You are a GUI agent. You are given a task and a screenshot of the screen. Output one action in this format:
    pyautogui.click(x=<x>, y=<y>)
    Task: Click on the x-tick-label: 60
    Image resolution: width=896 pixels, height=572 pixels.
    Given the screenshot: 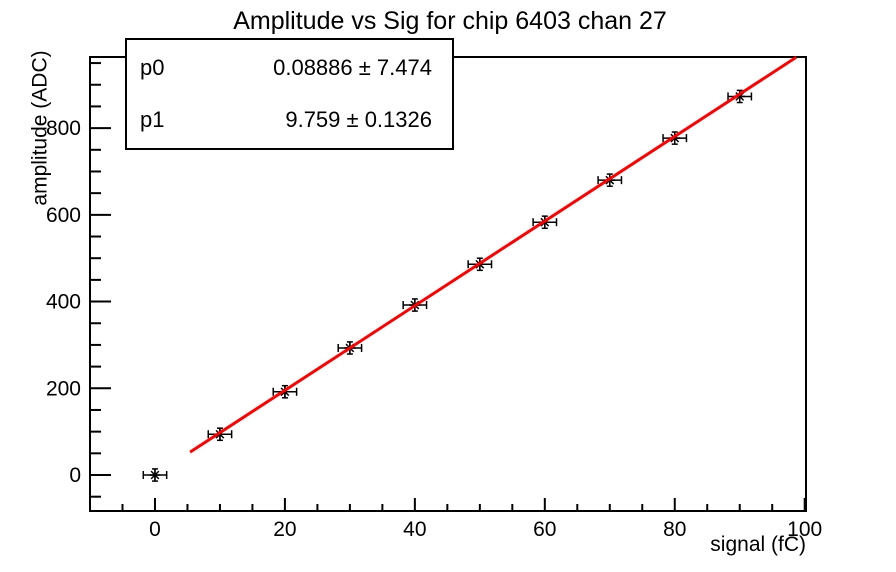 What is the action you would take?
    pyautogui.click(x=544, y=529)
    